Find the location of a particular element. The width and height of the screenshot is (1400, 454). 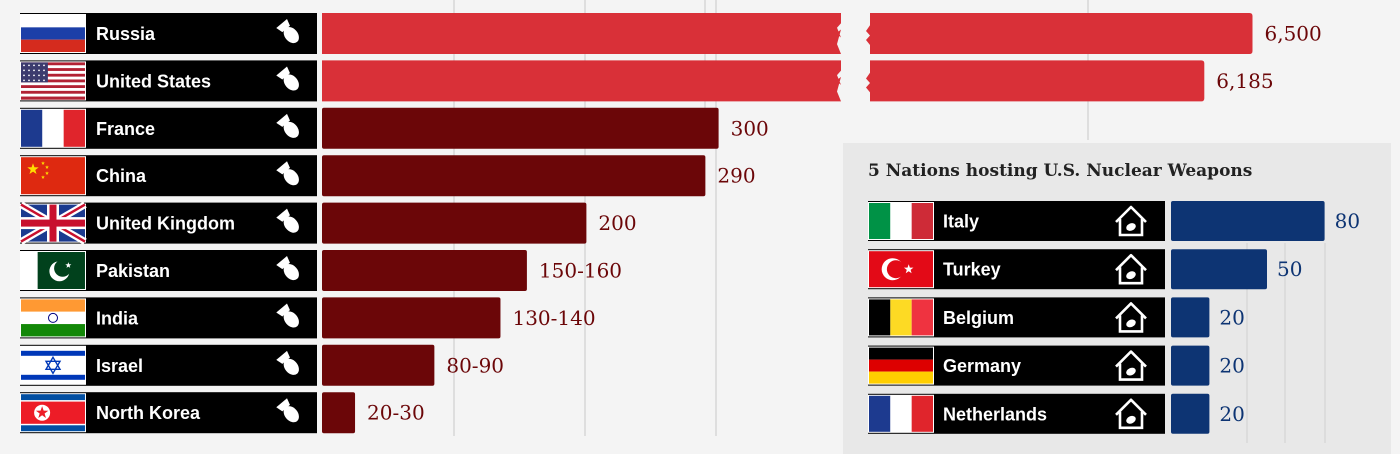

country-label: United States is located at coordinates (153, 81).